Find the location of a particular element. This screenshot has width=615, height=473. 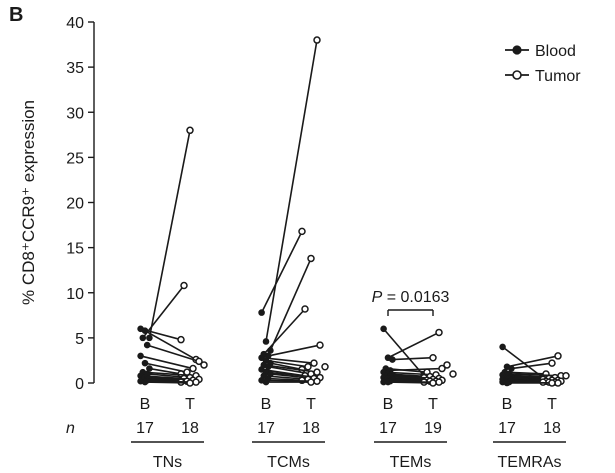

group-tems-tumor-n: 19 is located at coordinates (433, 428).